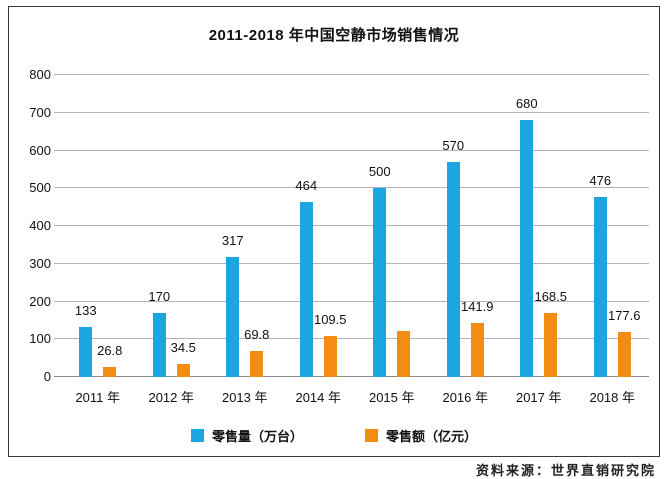  What do you see at coordinates (232, 241) in the screenshot?
I see `data-label: 317` at bounding box center [232, 241].